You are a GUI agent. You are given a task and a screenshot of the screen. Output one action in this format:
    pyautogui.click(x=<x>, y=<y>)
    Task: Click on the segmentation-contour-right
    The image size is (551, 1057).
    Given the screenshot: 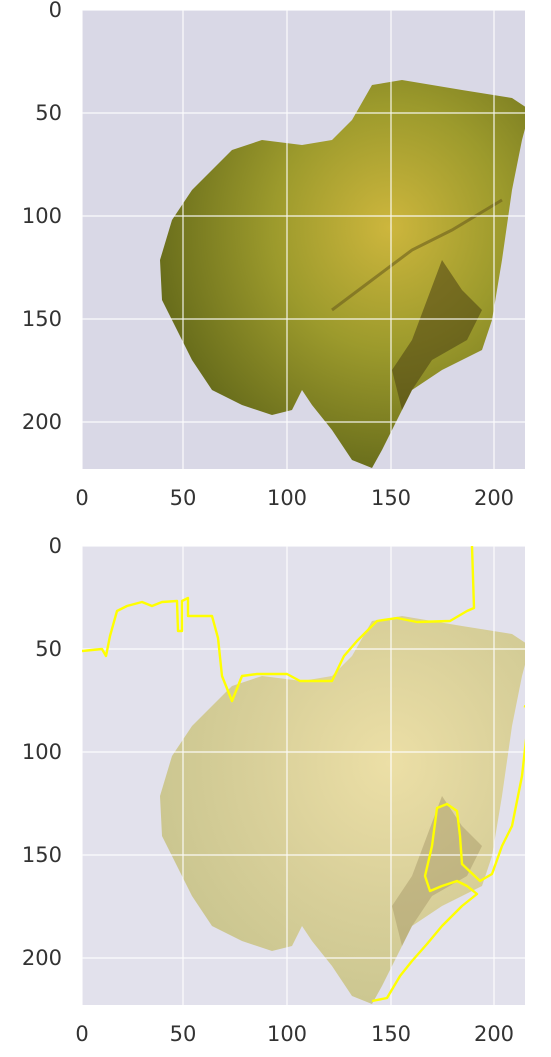 What is the action you would take?
    pyautogui.click(x=448, y=853)
    